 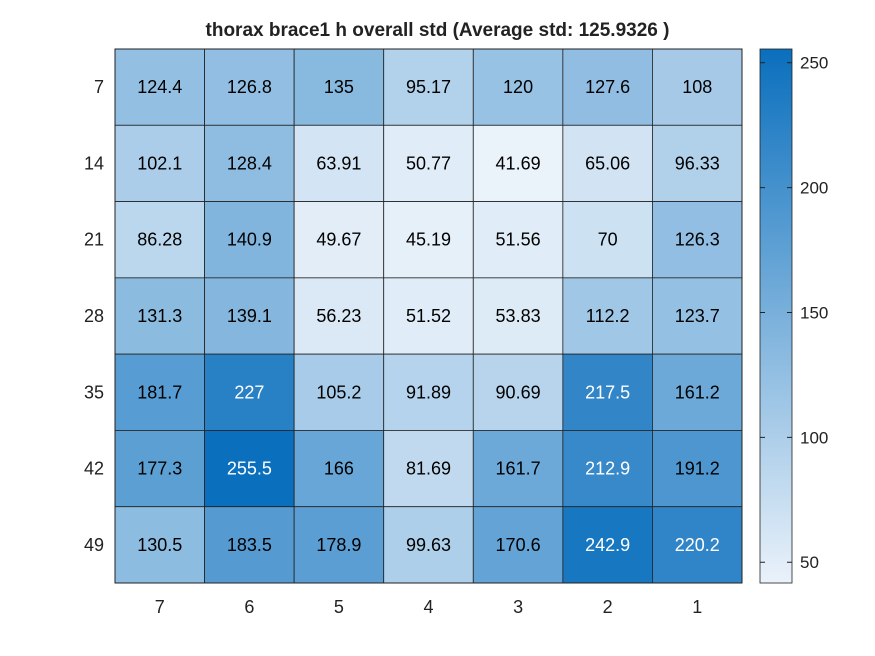 I want to click on cell-value-label: 105.2, so click(x=338, y=392).